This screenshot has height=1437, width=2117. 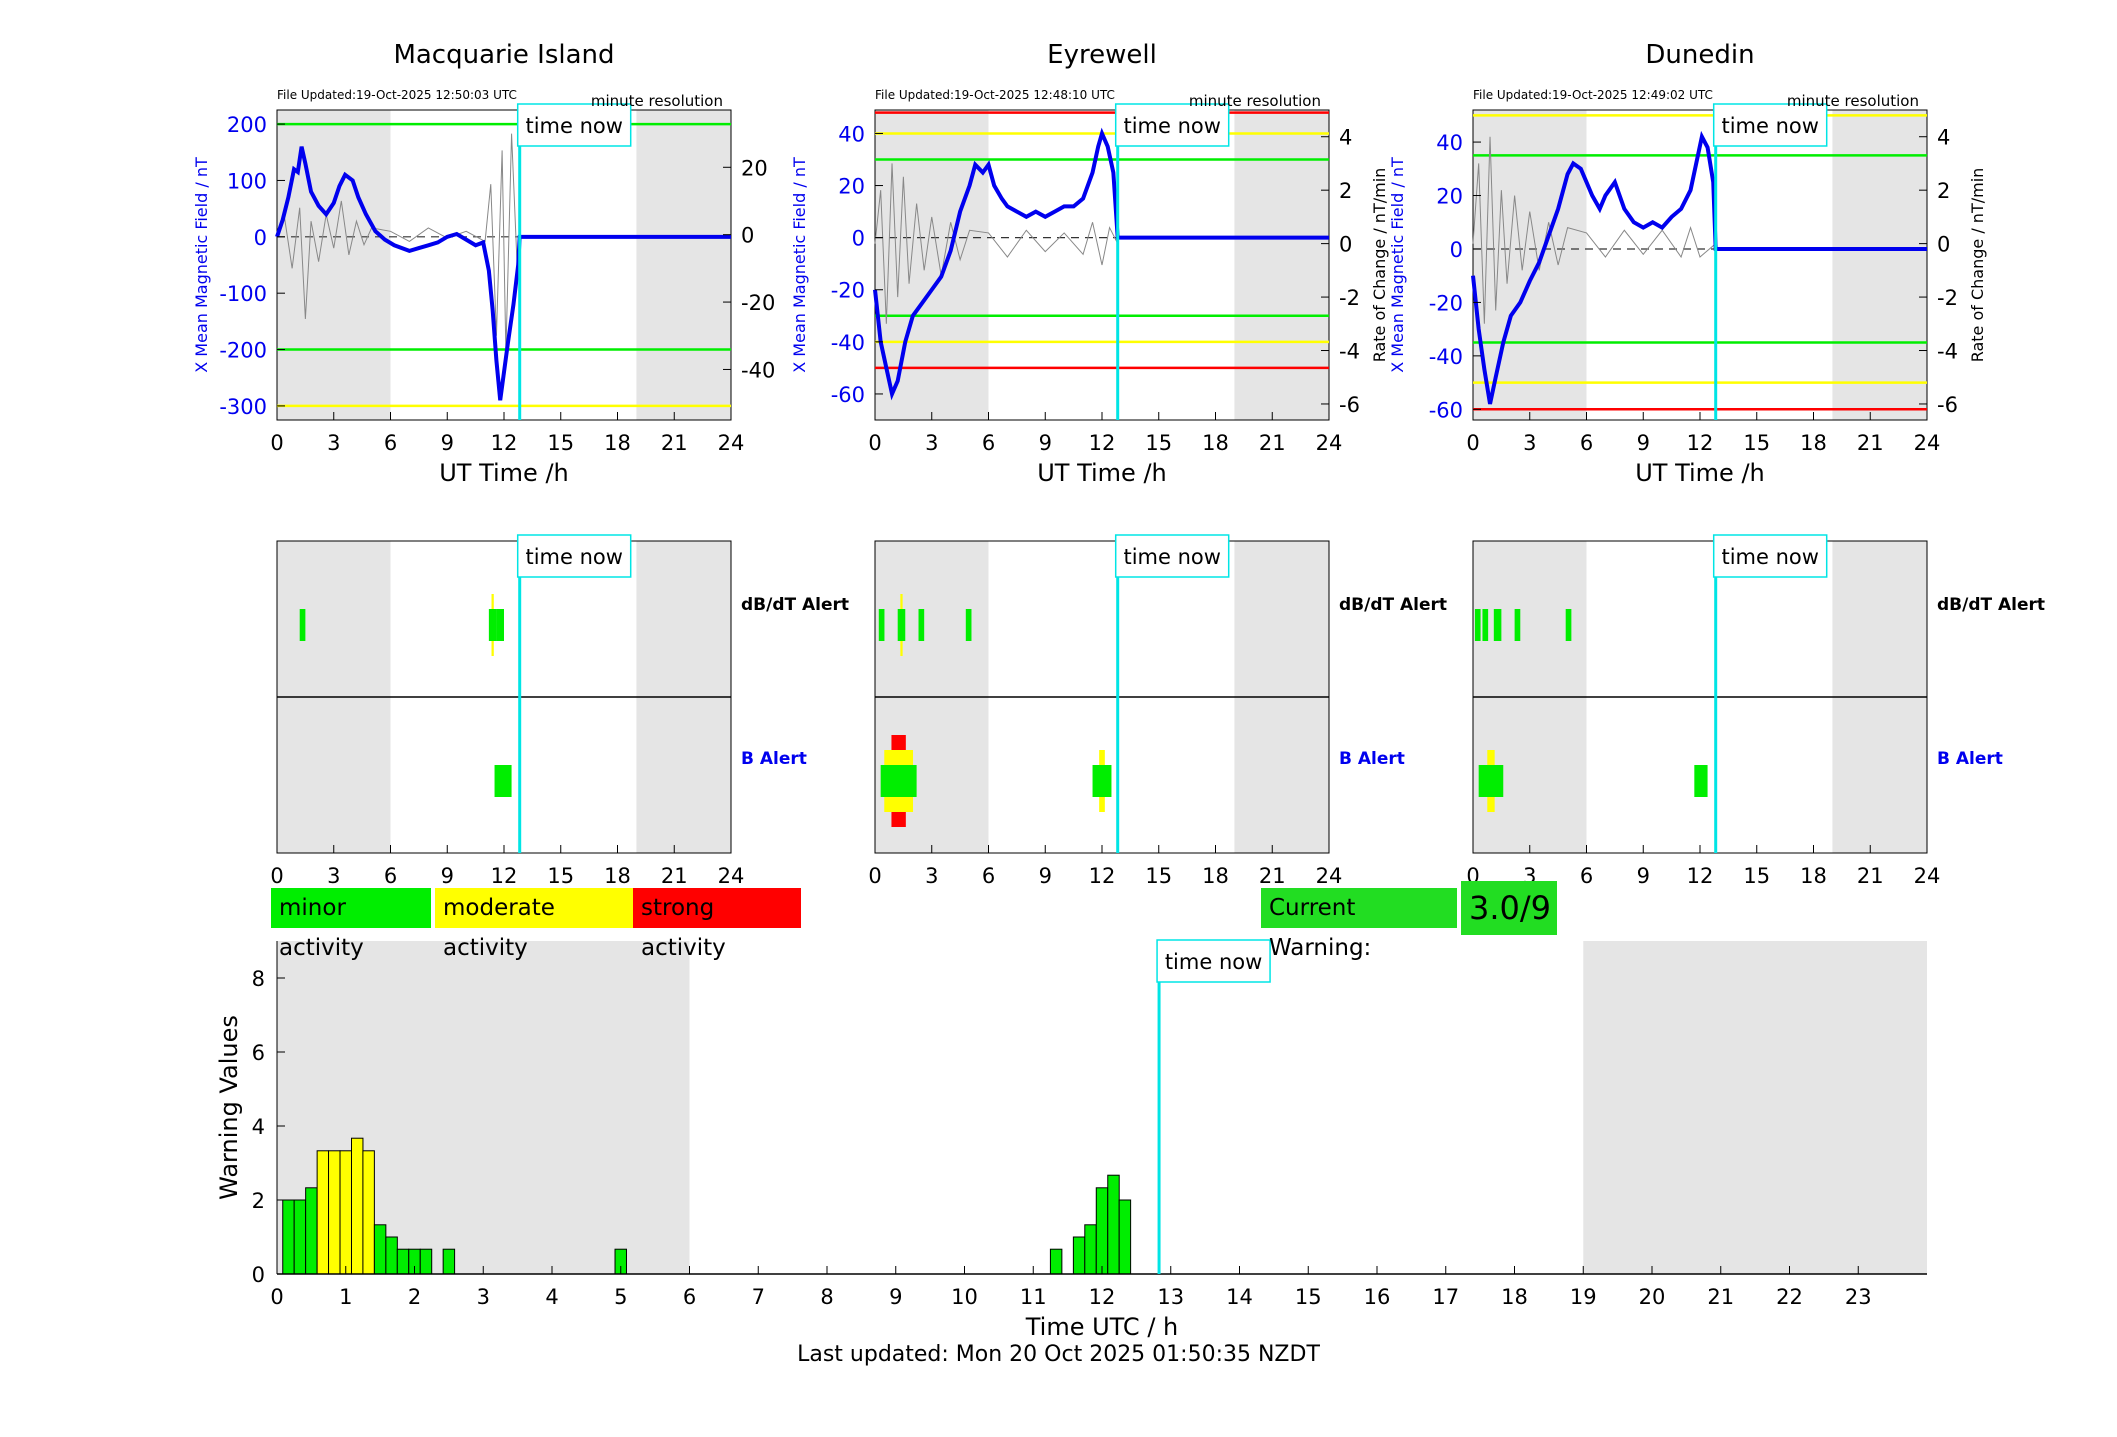 I want to click on alert-xtick-label-1-5: 15, so click(x=1158, y=876).